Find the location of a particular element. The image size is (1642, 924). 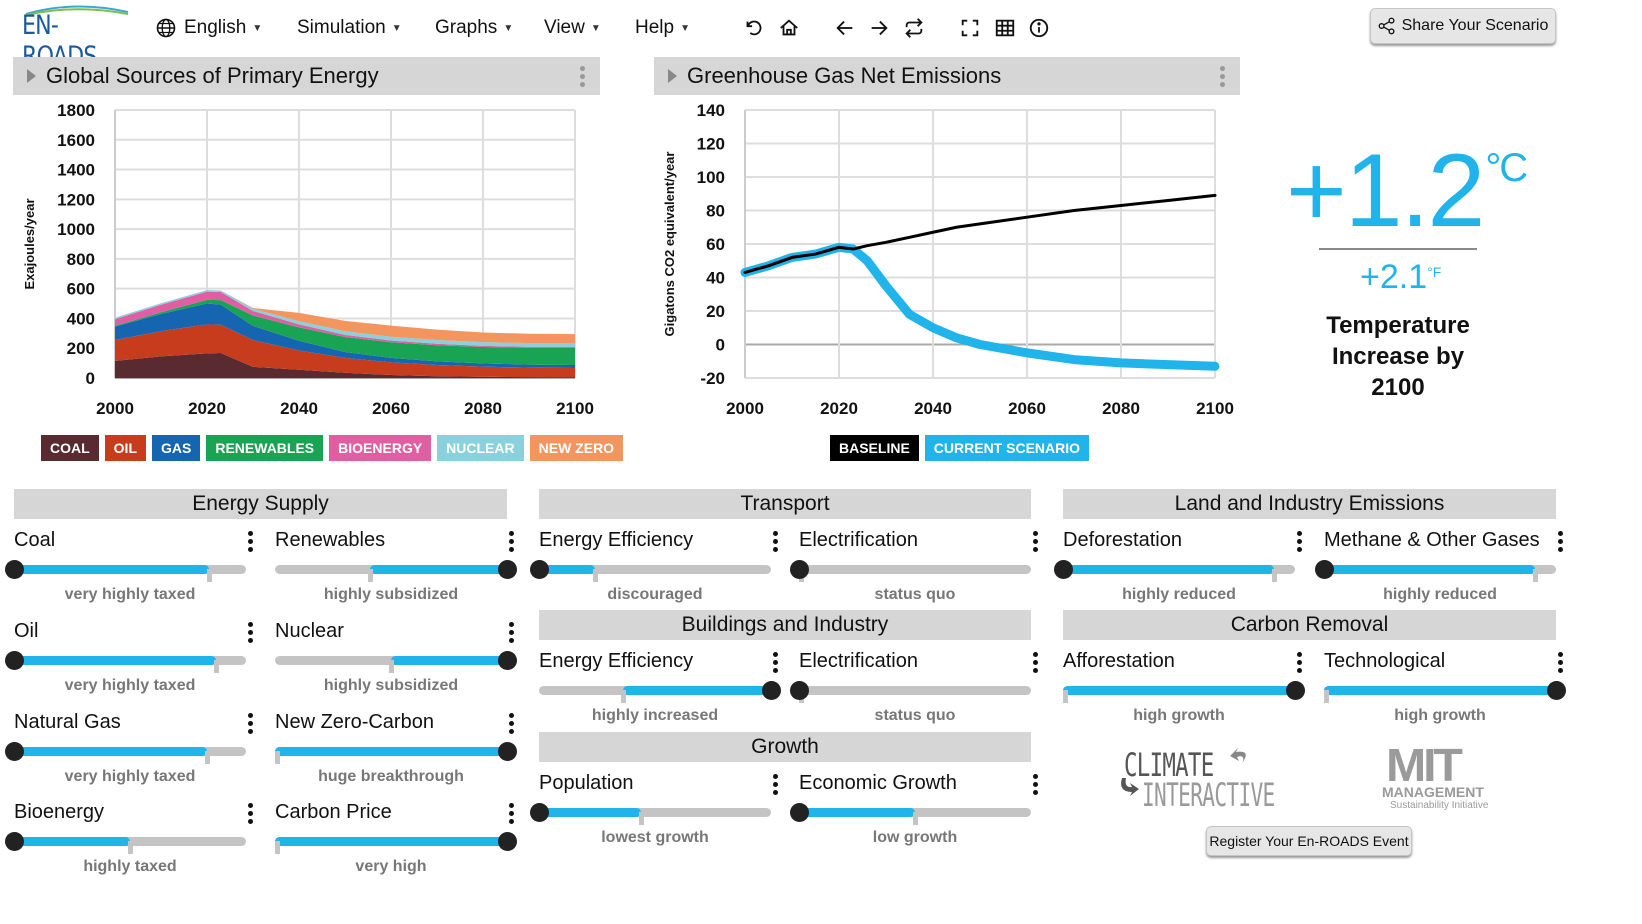

slider-carbon-price: Carbon Price very high is located at coordinates (396, 844).